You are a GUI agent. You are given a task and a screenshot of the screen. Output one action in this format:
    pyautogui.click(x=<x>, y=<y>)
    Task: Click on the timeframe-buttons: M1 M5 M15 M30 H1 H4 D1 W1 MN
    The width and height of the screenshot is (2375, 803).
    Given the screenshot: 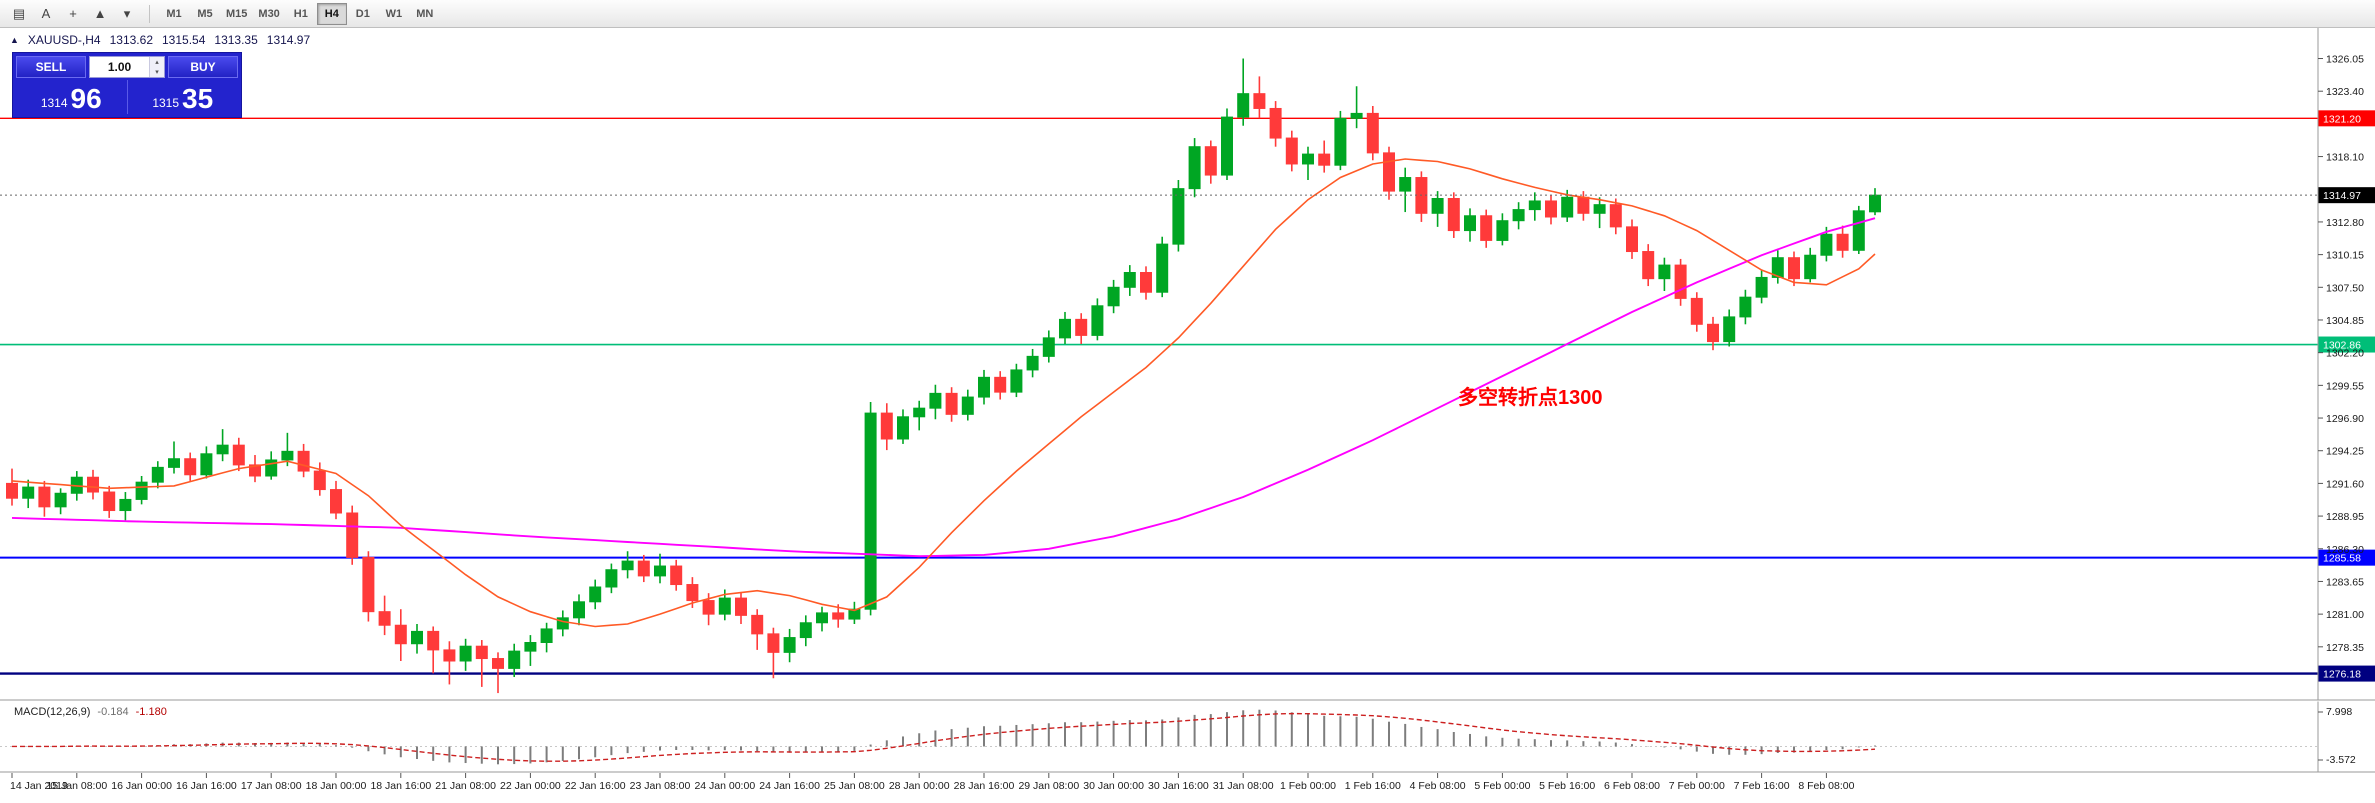 What is the action you would take?
    pyautogui.click(x=299, y=13)
    